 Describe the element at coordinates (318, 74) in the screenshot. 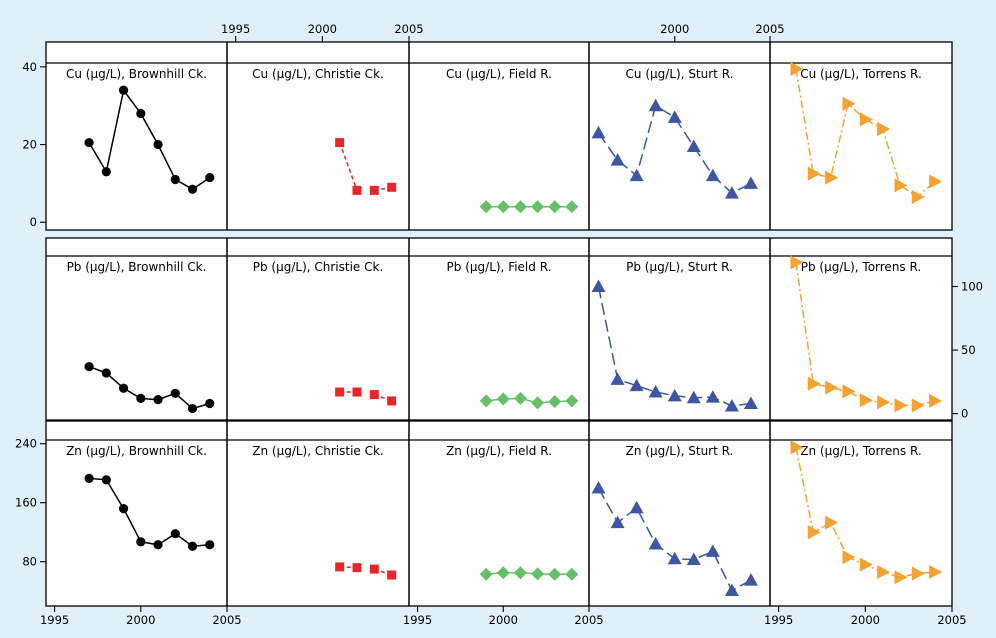

I see `panel-title: Cu (μg/L), Christie Ck.` at that location.